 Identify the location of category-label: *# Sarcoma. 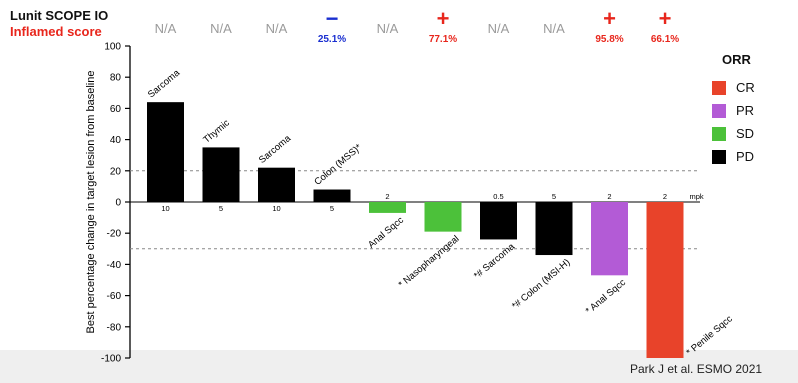
(495, 261).